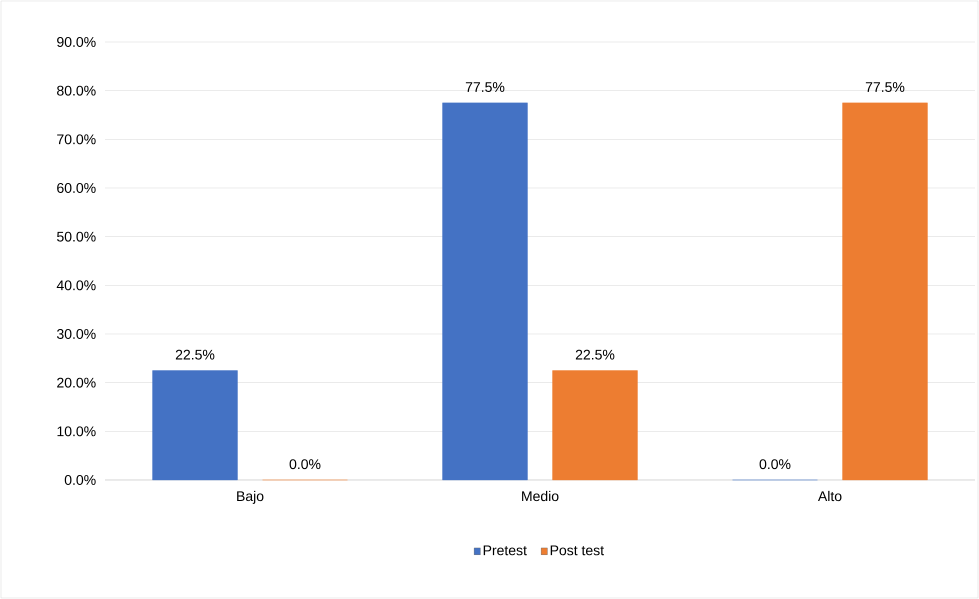  Describe the element at coordinates (77, 431) in the screenshot. I see `y-tick-label: 10.0%` at that location.